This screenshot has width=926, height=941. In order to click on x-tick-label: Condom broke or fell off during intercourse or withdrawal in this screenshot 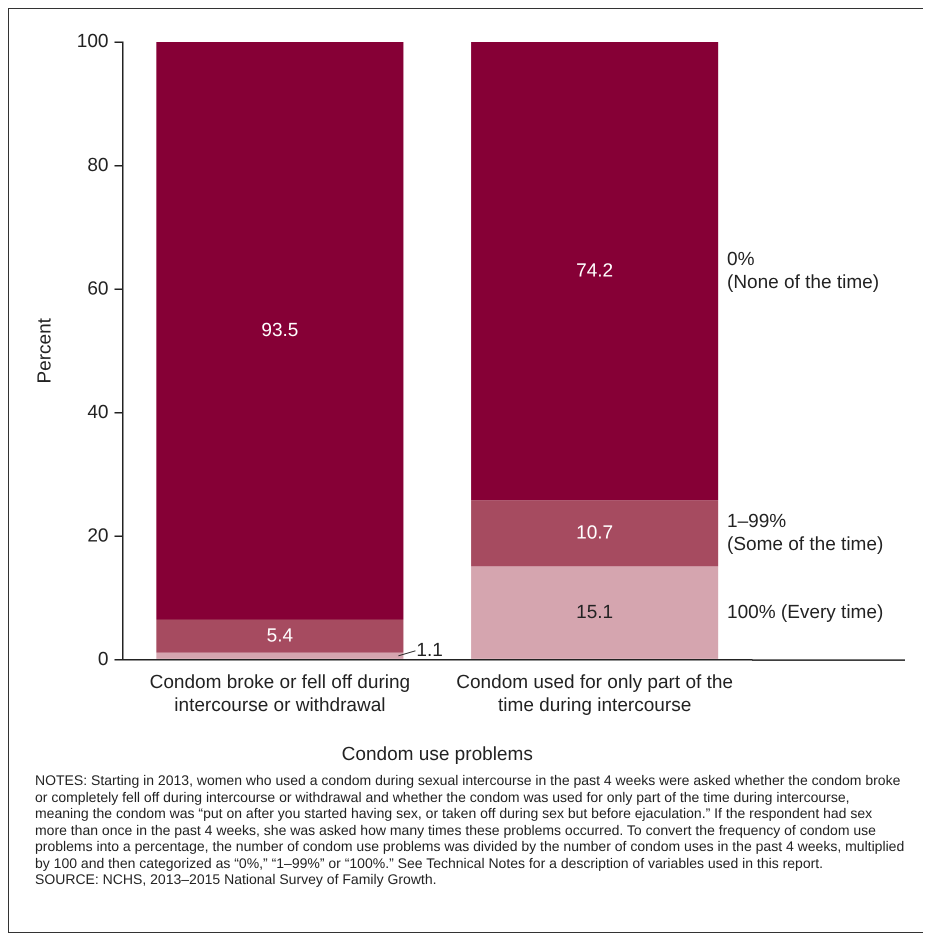, I will do `click(280, 694)`.